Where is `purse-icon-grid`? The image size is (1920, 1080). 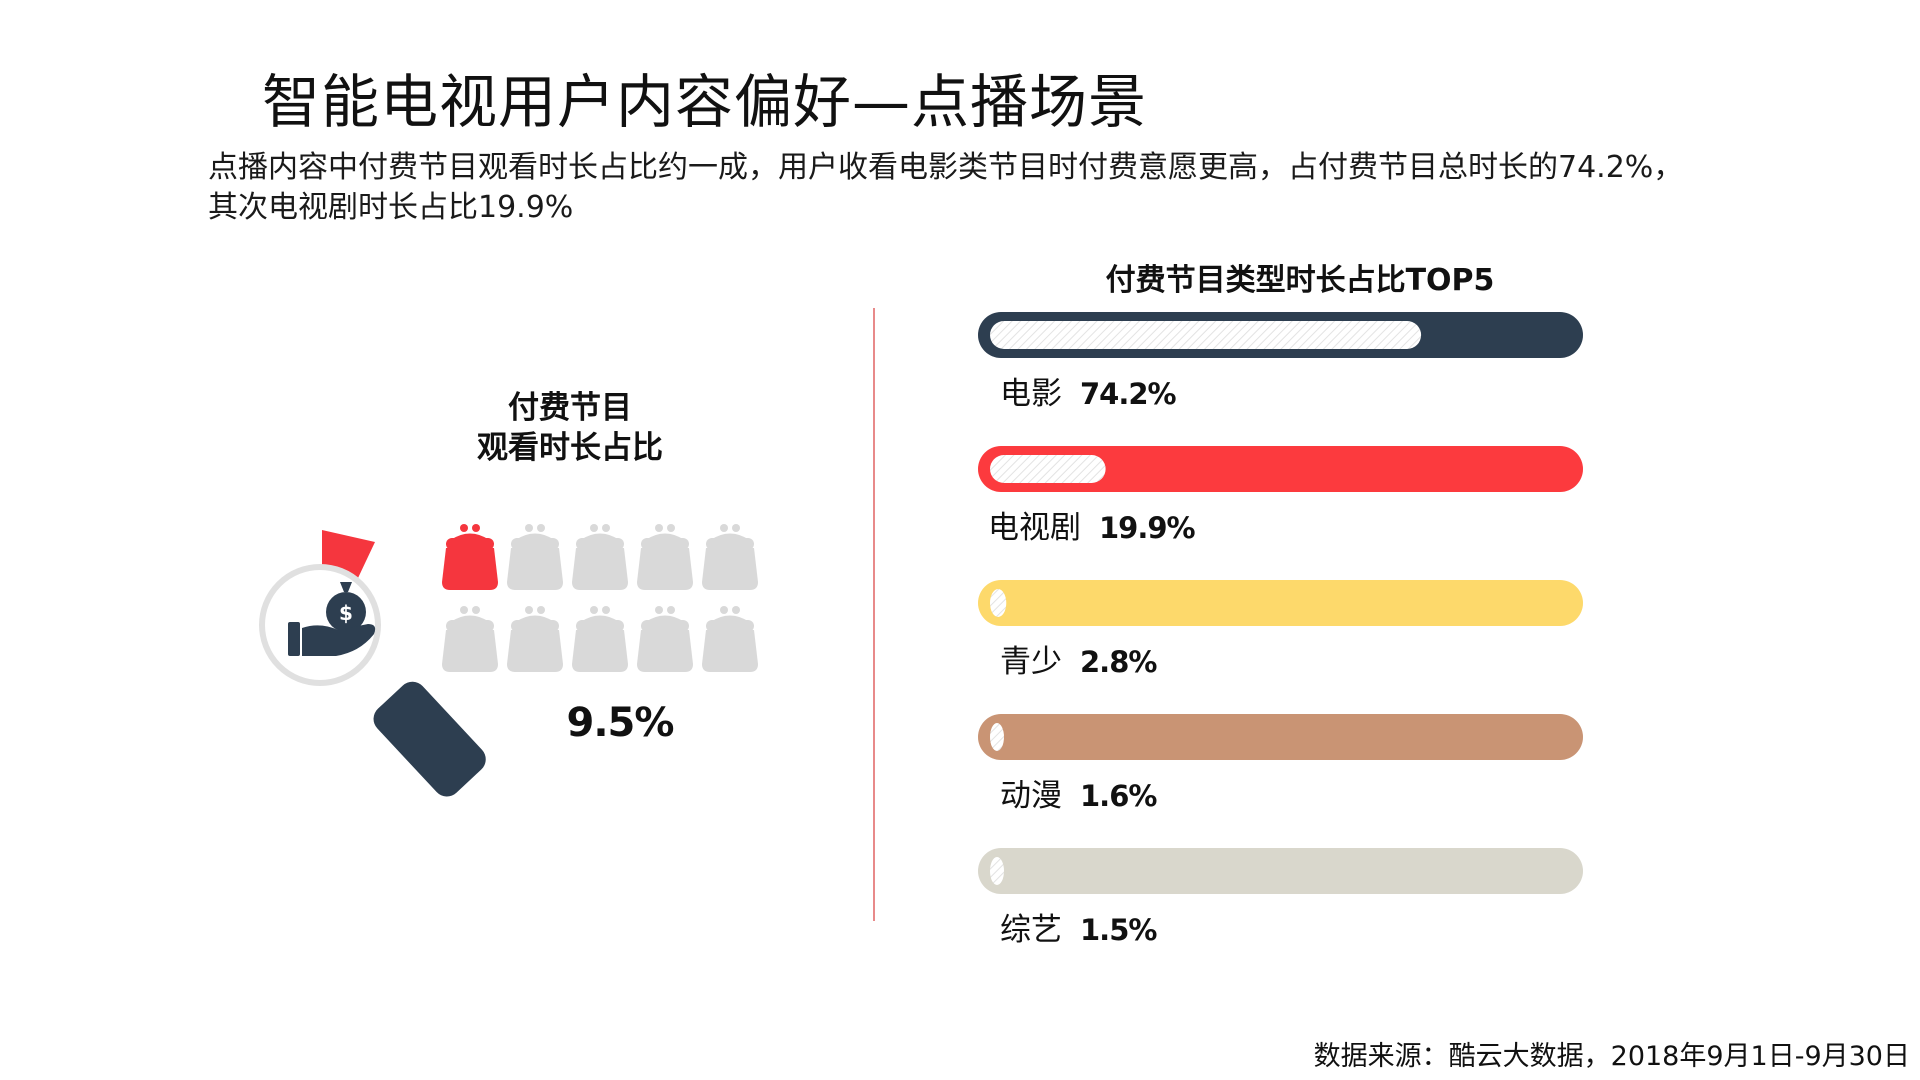
purse-icon-grid is located at coordinates (600, 598).